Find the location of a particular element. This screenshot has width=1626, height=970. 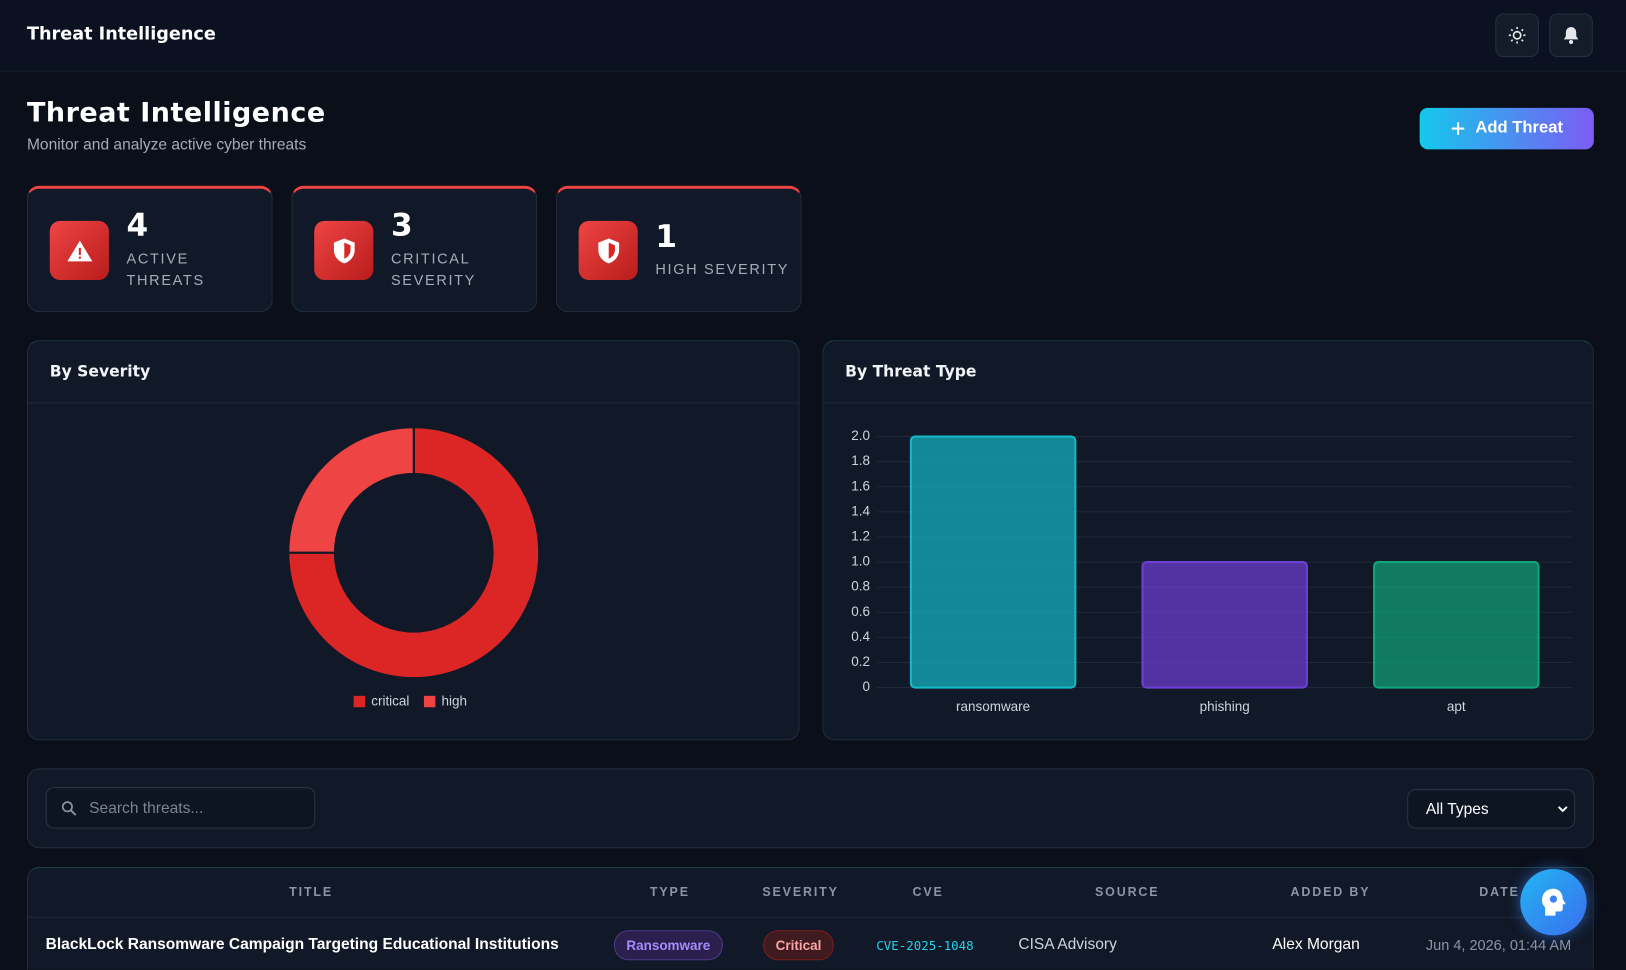

stat-card: 4 ACTIVE THREATS is located at coordinates (149, 249).